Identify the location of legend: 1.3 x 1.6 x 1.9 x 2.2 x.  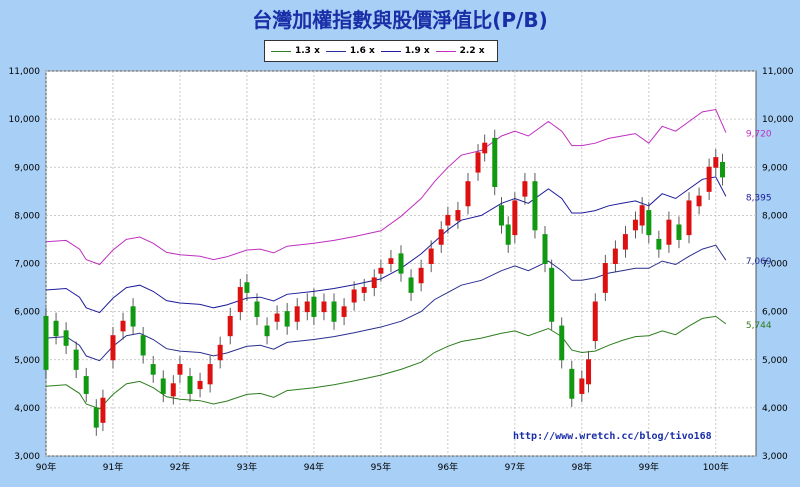
(381, 51).